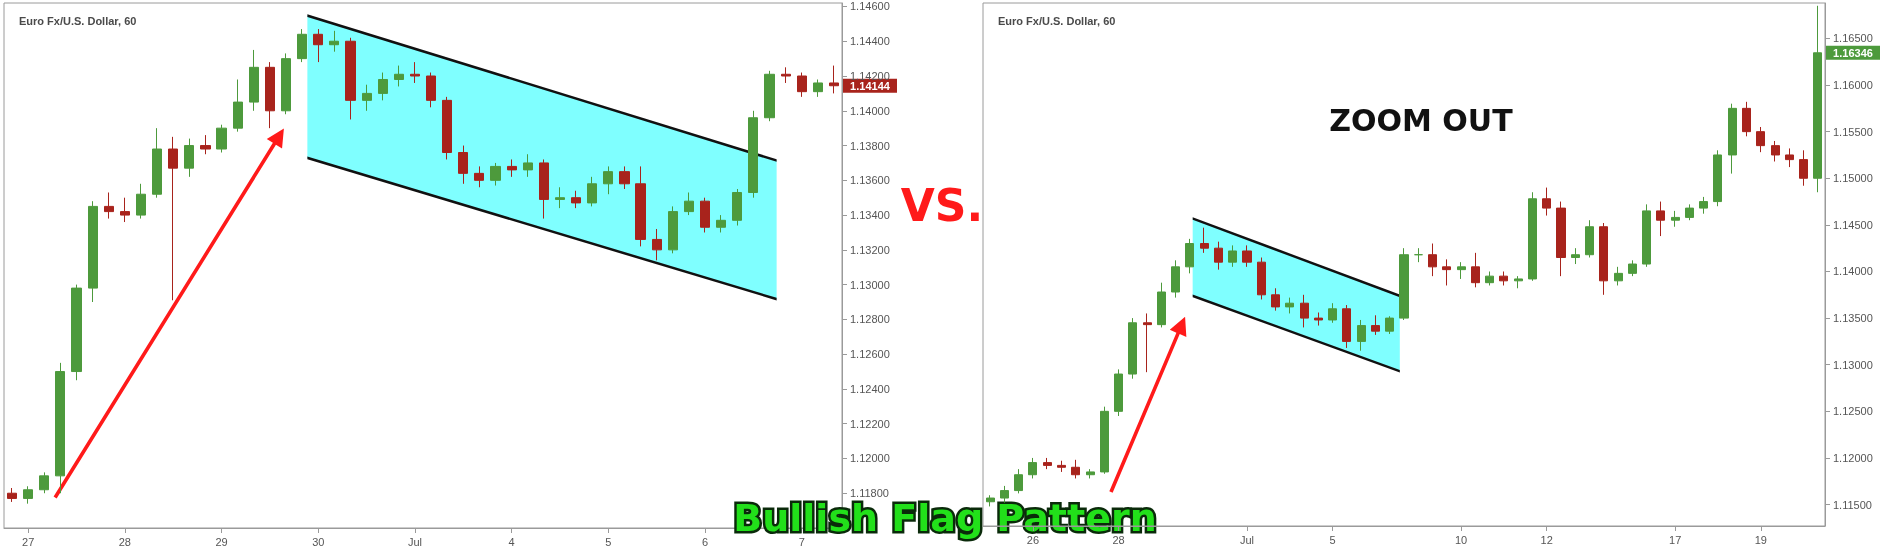  What do you see at coordinates (870, 458) in the screenshot?
I see `y-tick-label: 1.12000` at bounding box center [870, 458].